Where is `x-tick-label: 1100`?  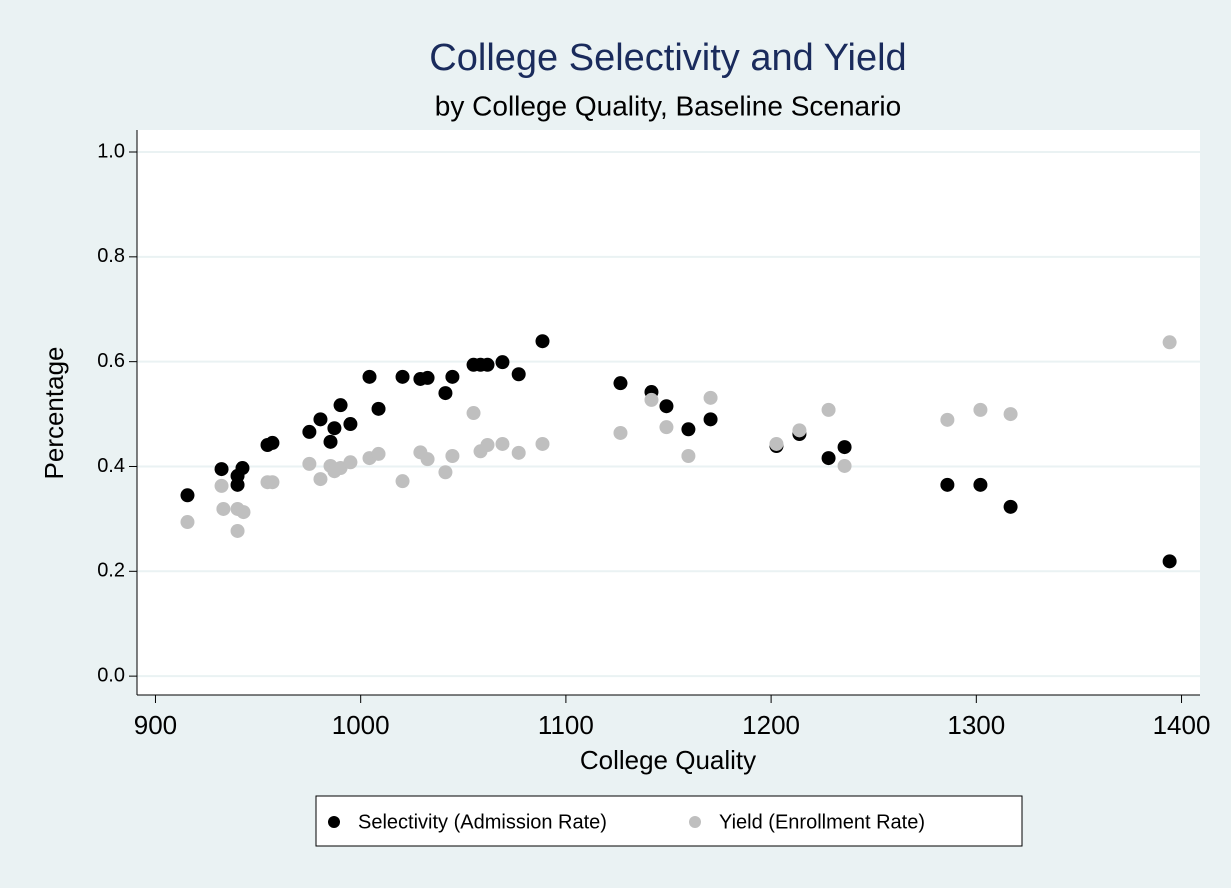
x-tick-label: 1100 is located at coordinates (566, 725).